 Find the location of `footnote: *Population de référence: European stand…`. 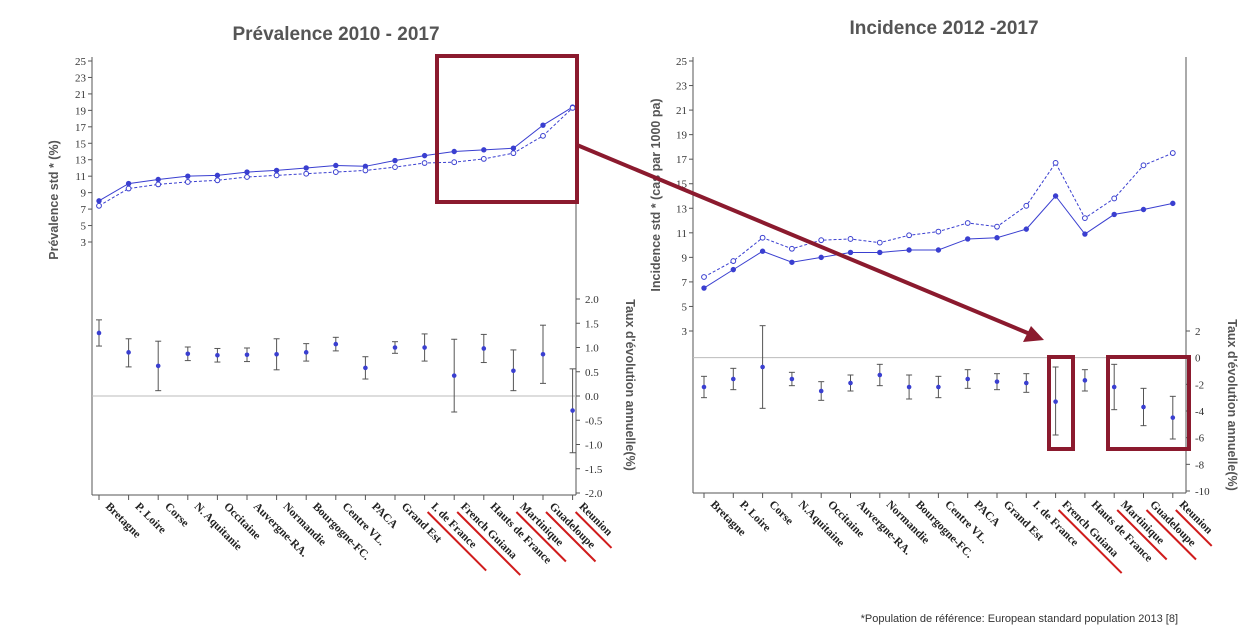

footnote: *Population de référence: European stand… is located at coordinates (1019, 619).